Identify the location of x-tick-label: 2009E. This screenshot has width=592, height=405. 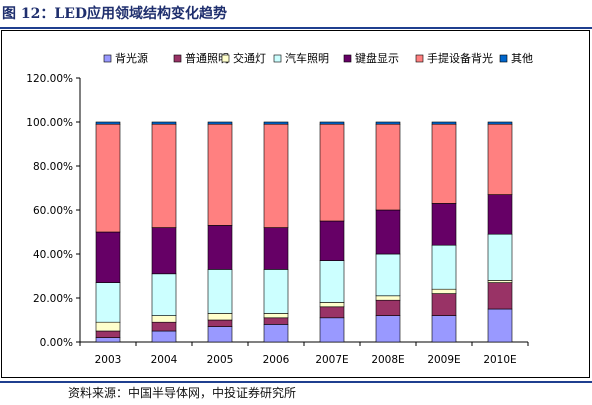
(443, 360).